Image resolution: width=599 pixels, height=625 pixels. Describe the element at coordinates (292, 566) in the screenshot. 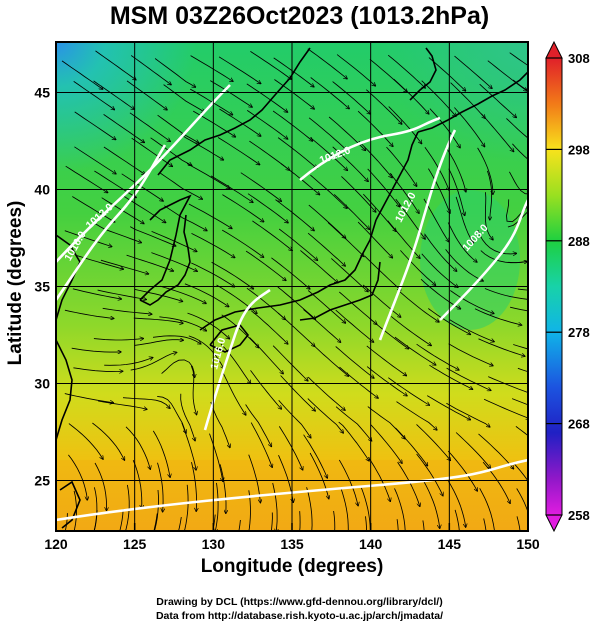

I see `x-axis-label: Longitude (degrees)` at that location.